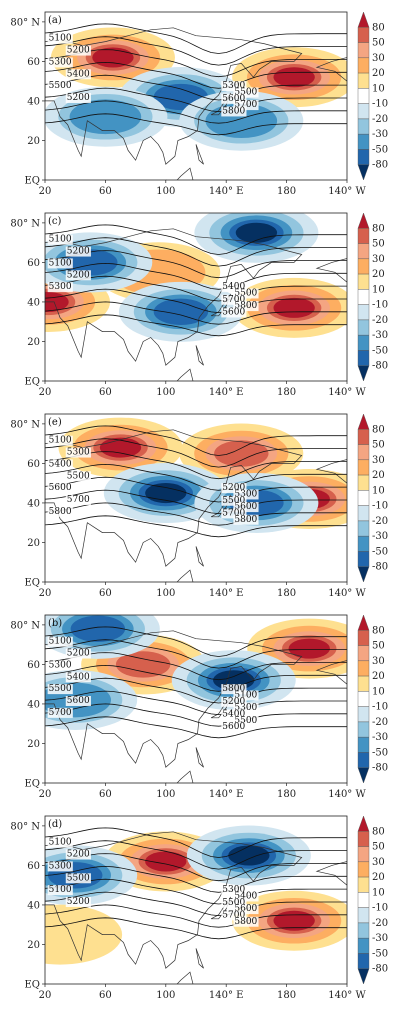  Describe the element at coordinates (378, 630) in the screenshot. I see `colorbar-label: 80` at that location.